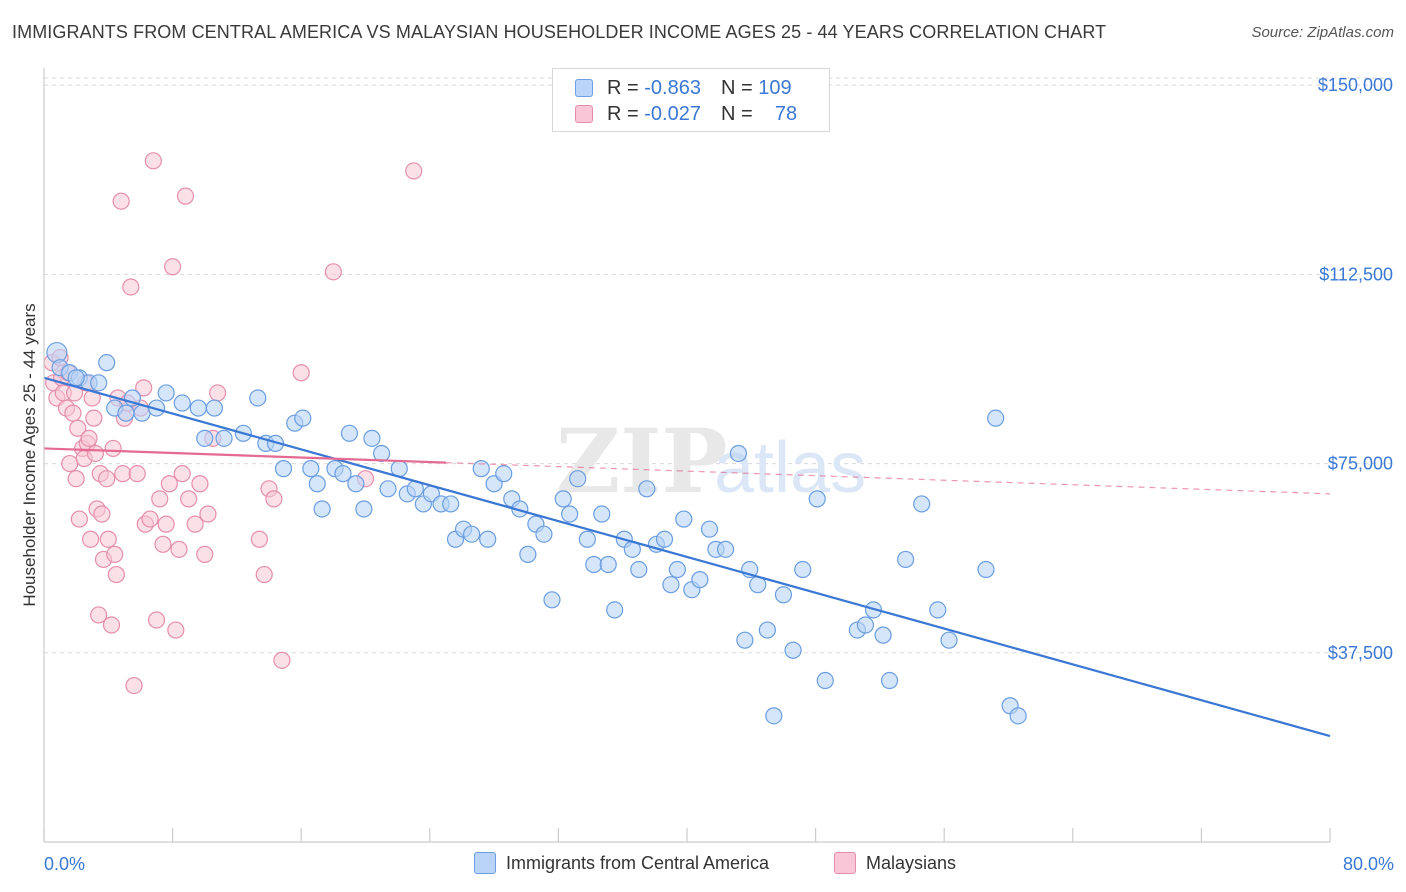 The width and height of the screenshot is (1406, 892). Describe the element at coordinates (888, 478) in the screenshot. I see `malaysians-trendline-extension` at that location.